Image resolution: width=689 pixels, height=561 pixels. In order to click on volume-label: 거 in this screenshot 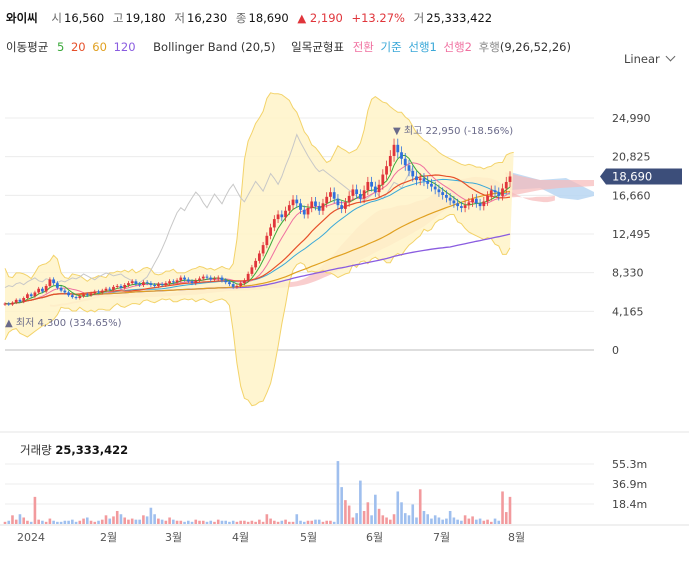, I will do `click(419, 18)`.